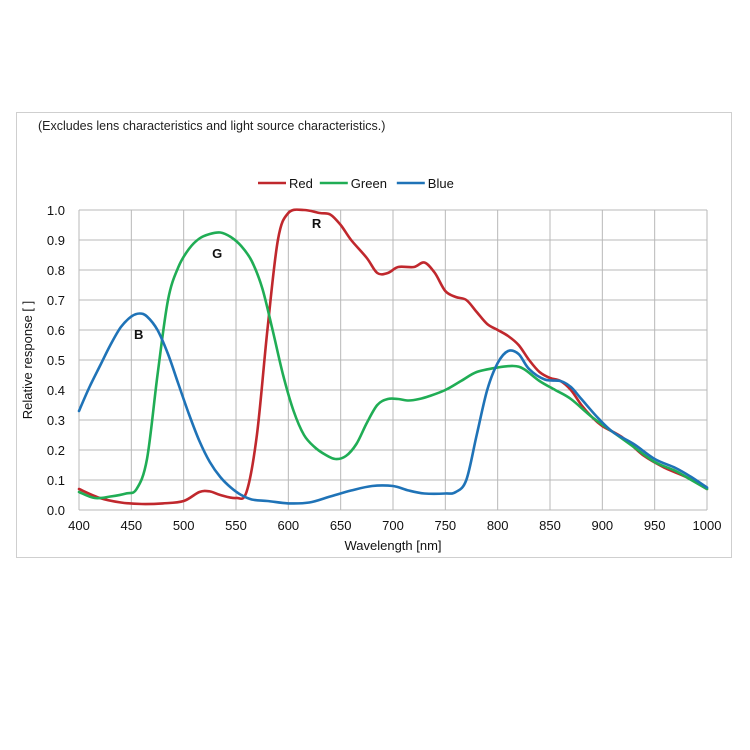  What do you see at coordinates (498, 525) in the screenshot?
I see `x-tick-label: 800` at bounding box center [498, 525].